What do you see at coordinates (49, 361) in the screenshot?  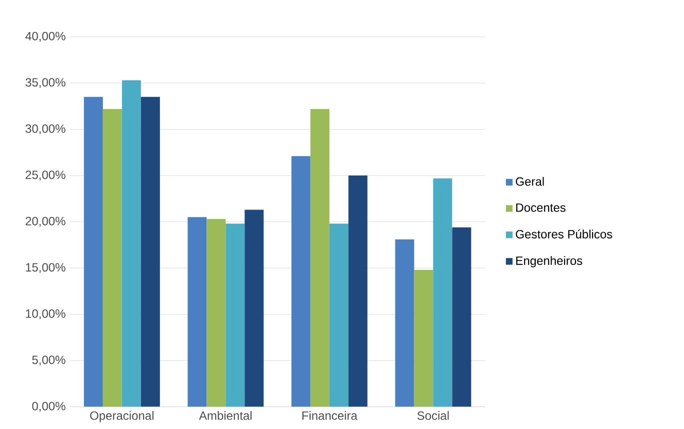 I see `y-tick-label: 5,00%` at bounding box center [49, 361].